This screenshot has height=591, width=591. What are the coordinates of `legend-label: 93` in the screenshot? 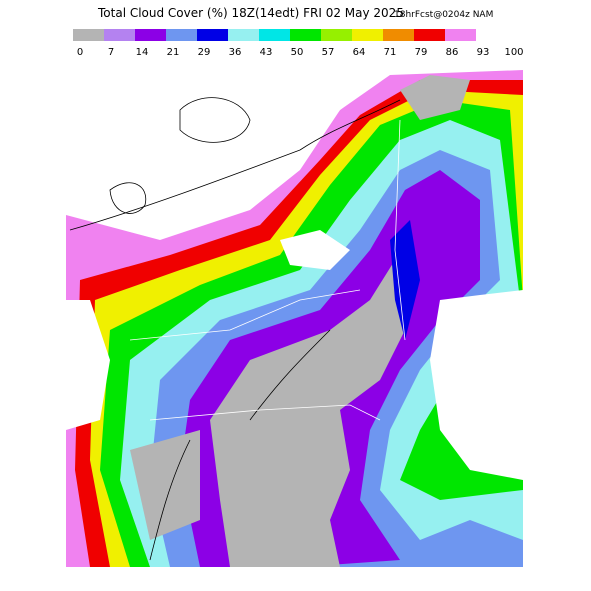 It's located at (483, 52).